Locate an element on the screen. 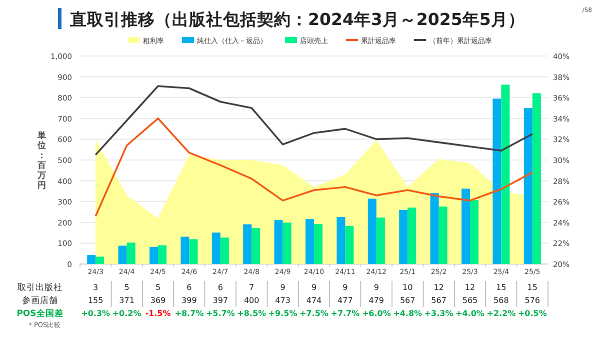 Image resolution: width=600 pixels, height=338 pixels. category-label: 参画店舗 is located at coordinates (40, 301).